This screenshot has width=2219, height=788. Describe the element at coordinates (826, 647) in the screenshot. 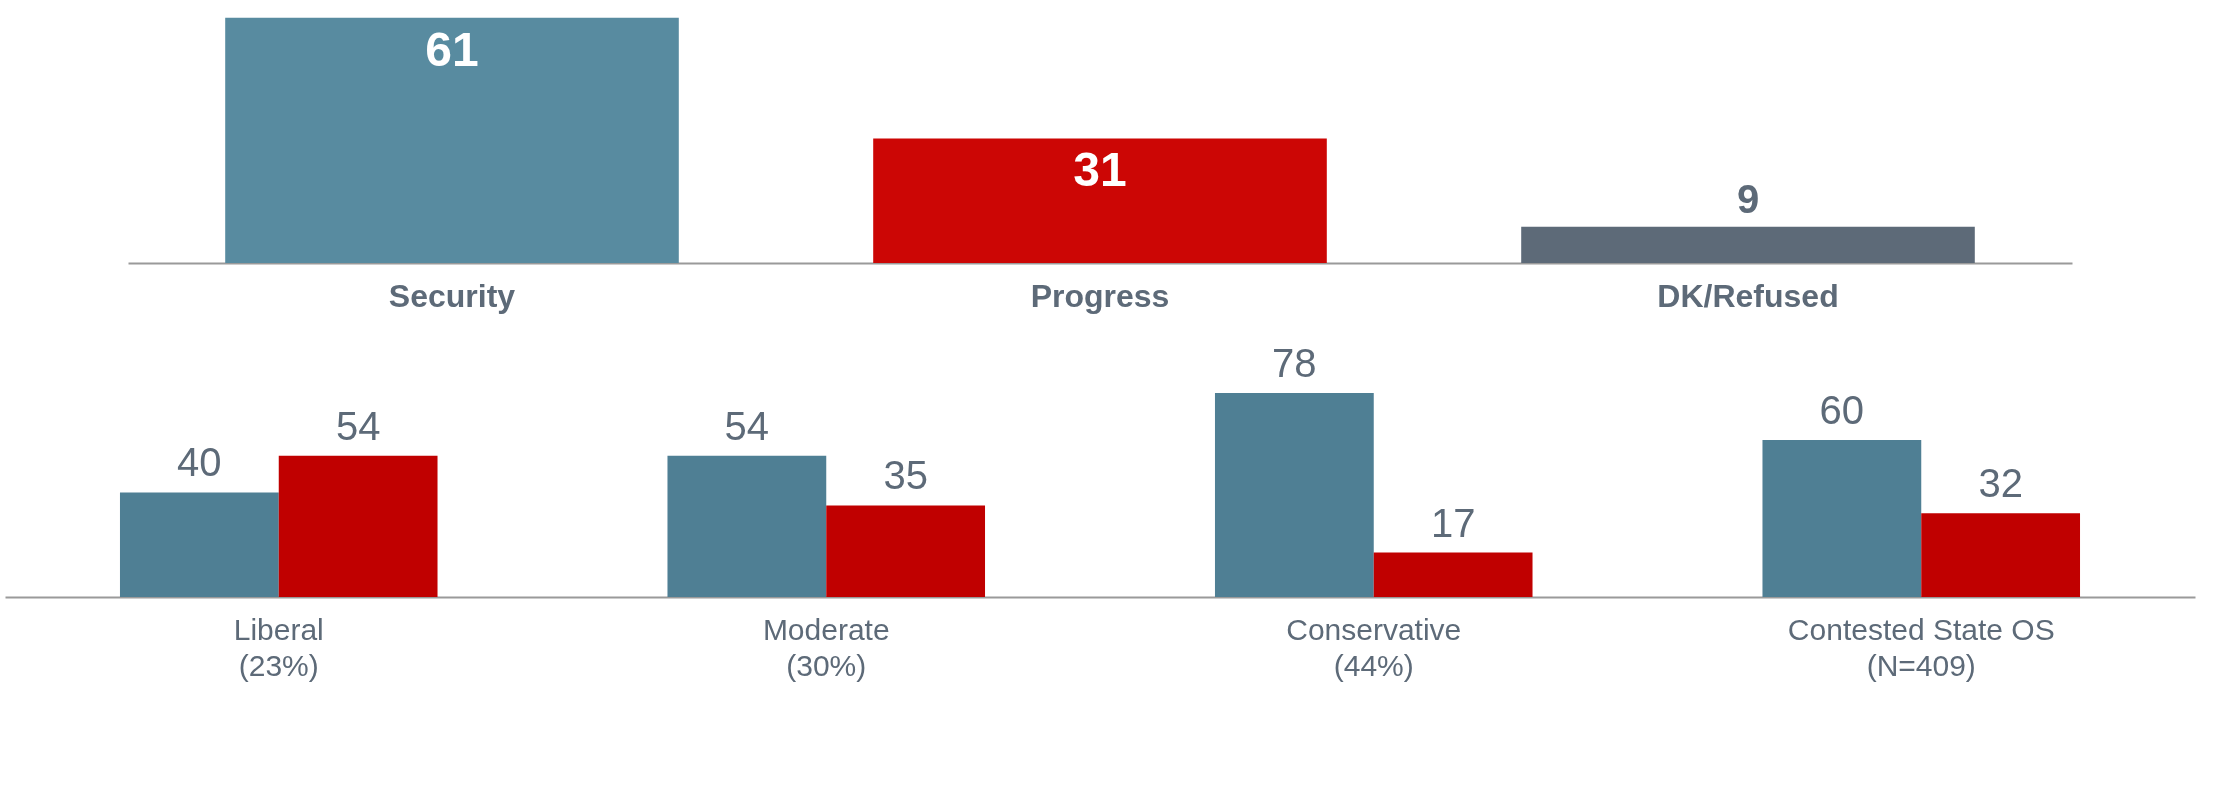

I see `x-tick-label: Moderate (30%)` at that location.